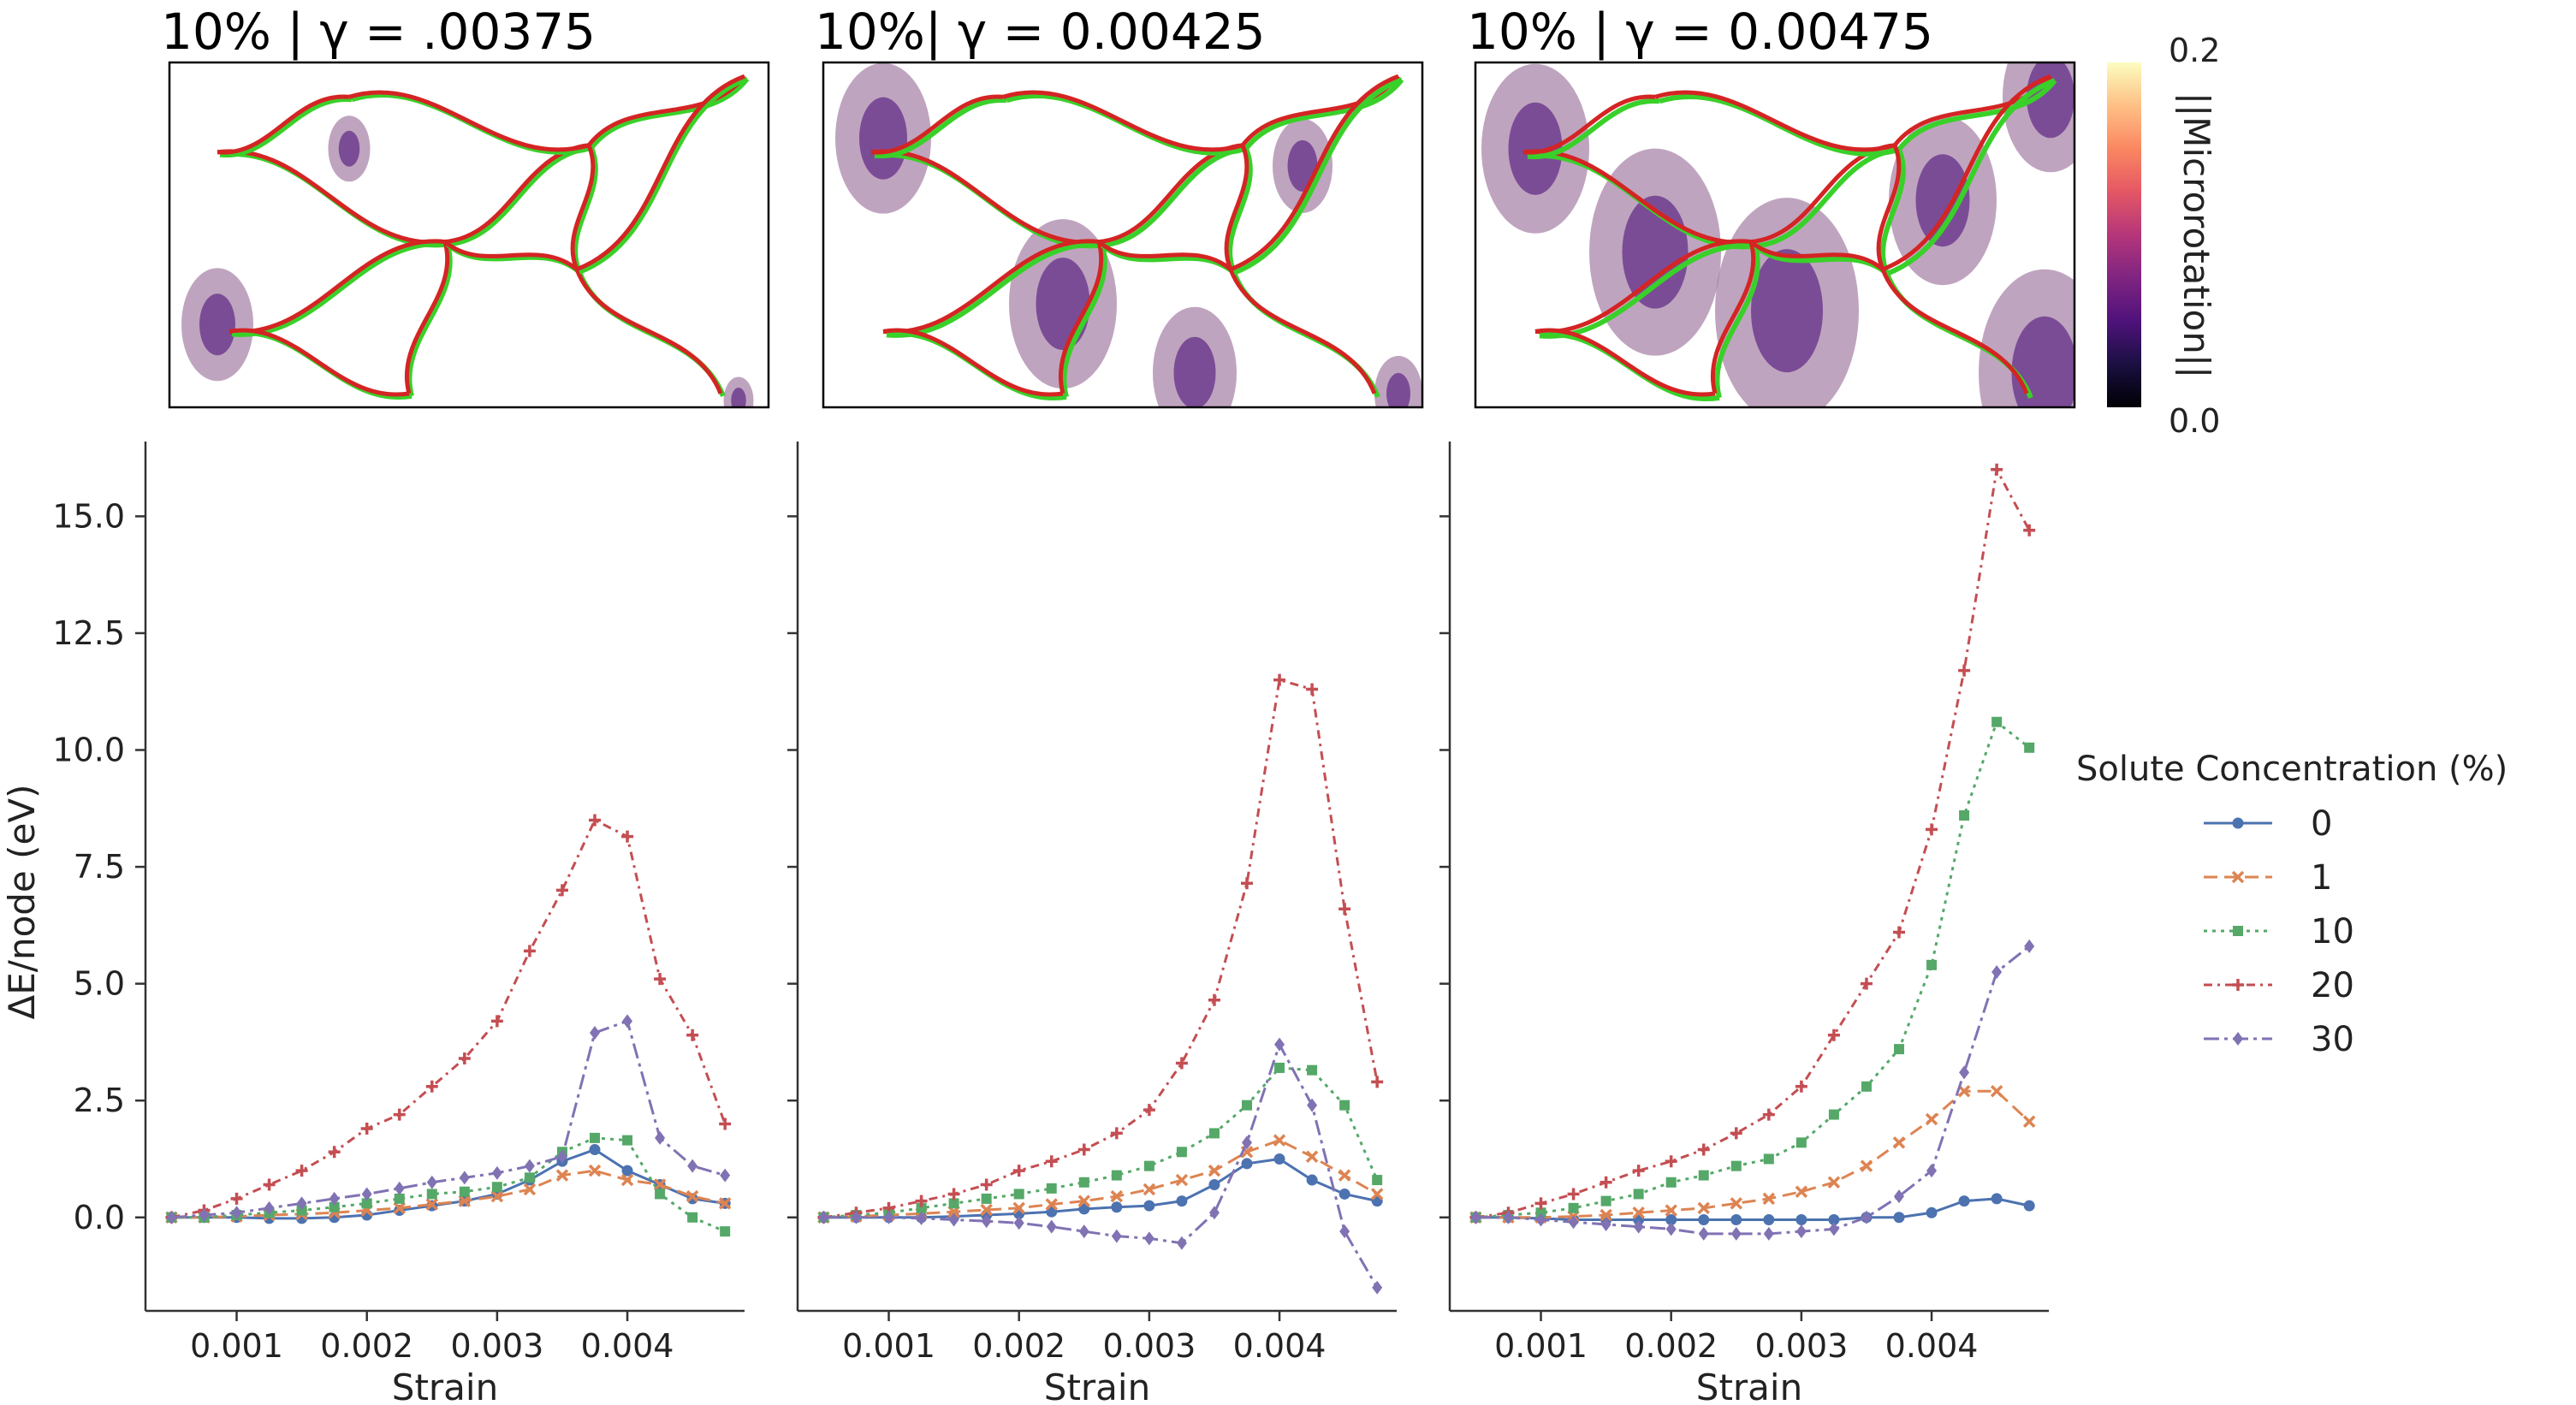  What do you see at coordinates (2163, 236) in the screenshot?
I see `colorbar: 0.2 0.0 ||Microrotation||` at bounding box center [2163, 236].